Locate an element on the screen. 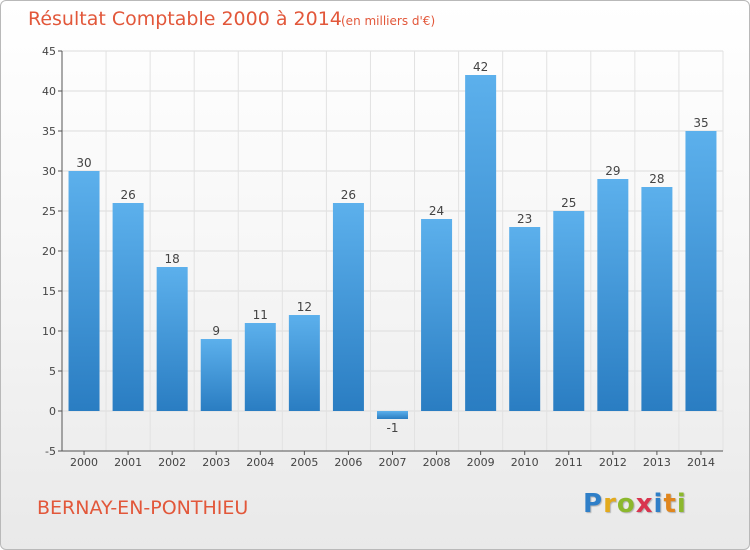 This screenshot has height=550, width=750. data-label-2011: 25 is located at coordinates (568, 203).